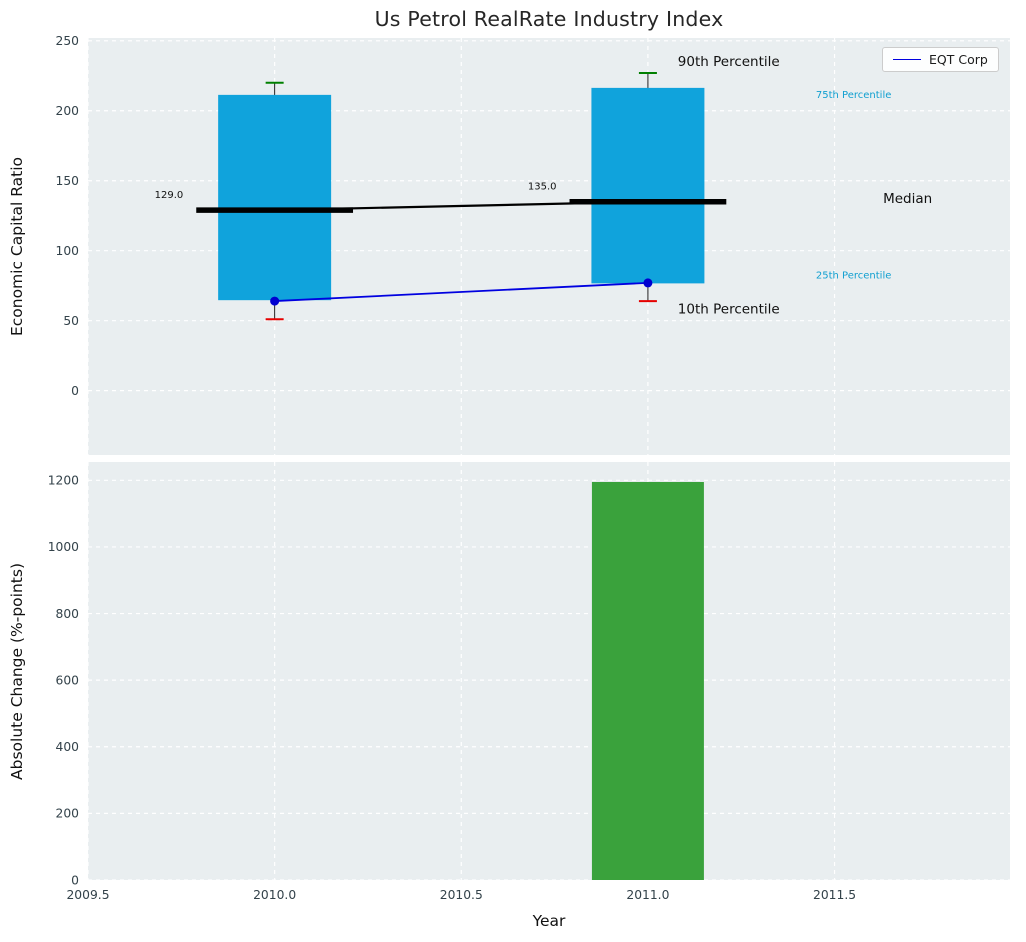 The width and height of the screenshot is (1026, 942). What do you see at coordinates (63, 547) in the screenshot?
I see `y-tick-label: 1000` at bounding box center [63, 547].